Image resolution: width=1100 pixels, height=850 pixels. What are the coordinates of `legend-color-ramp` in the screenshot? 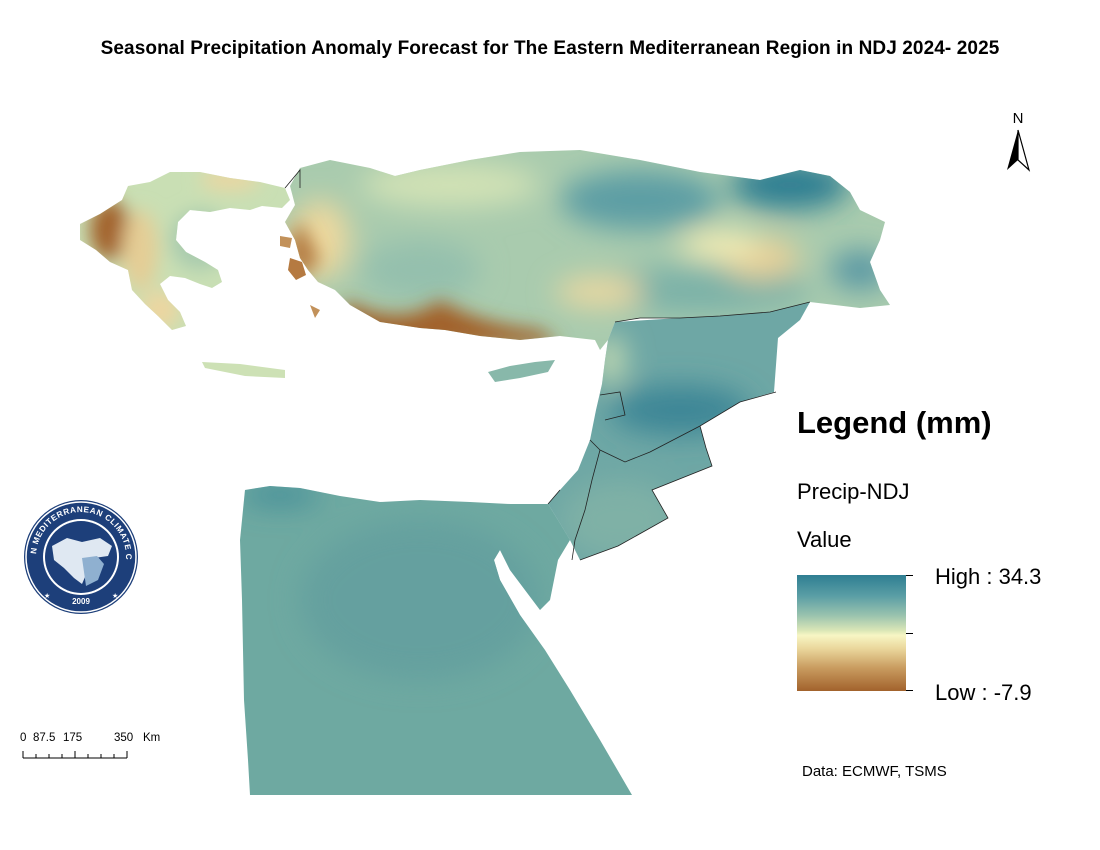 It's located at (851, 633).